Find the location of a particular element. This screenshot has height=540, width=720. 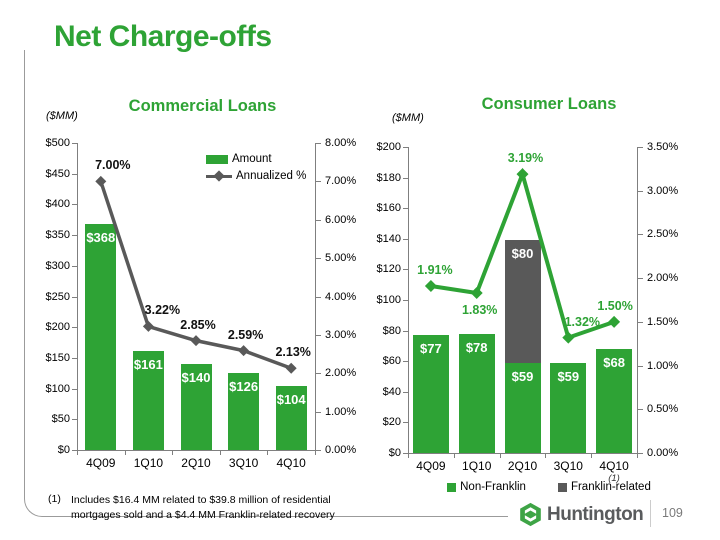

legend-line-swatch-icon is located at coordinates (219, 176).